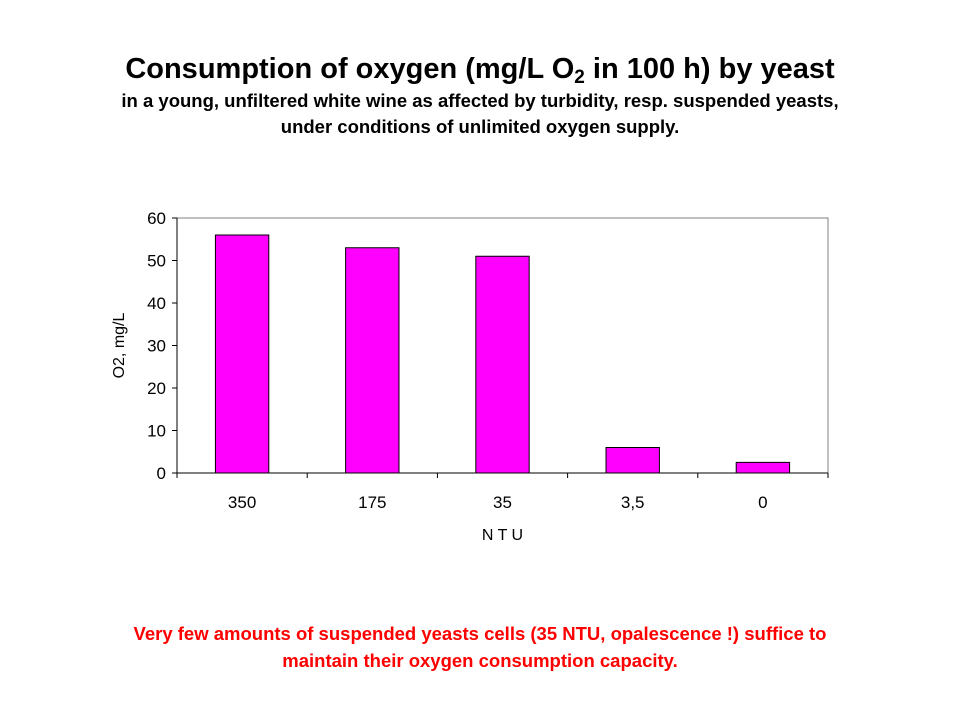  Describe the element at coordinates (709, 69) in the screenshot. I see `title-tail: in 100 h) by yeast` at that location.